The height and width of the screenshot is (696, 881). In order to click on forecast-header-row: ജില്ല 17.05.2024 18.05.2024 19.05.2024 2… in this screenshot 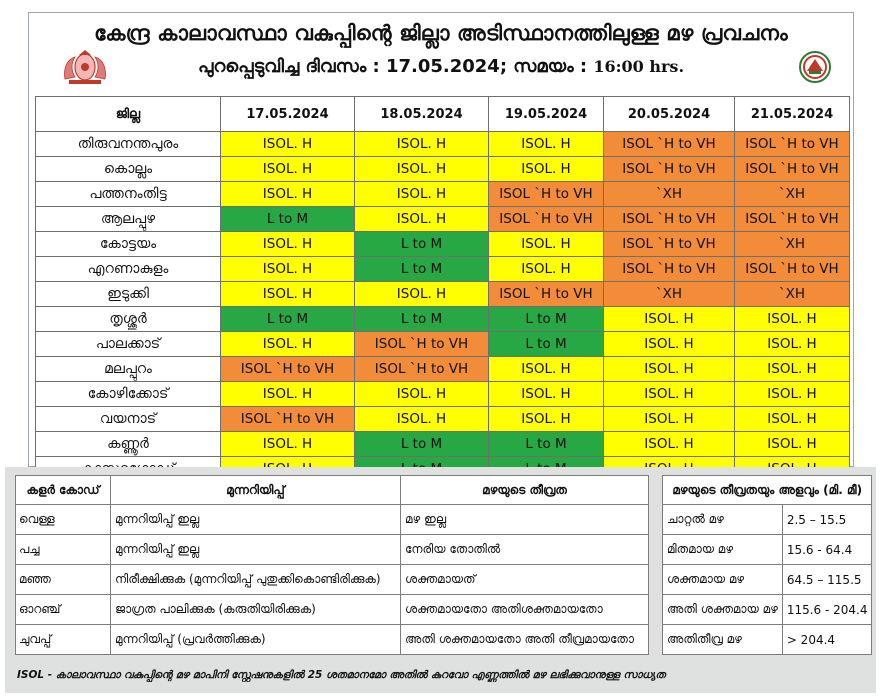, I will do `click(442, 114)`.